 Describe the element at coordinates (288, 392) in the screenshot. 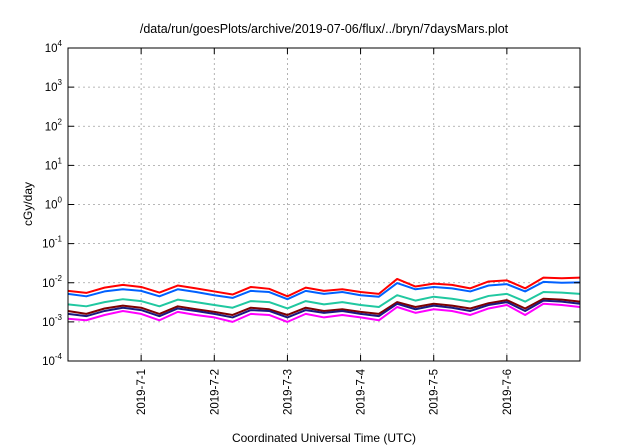

I see `x-tick-label: 2019-7-3` at that location.